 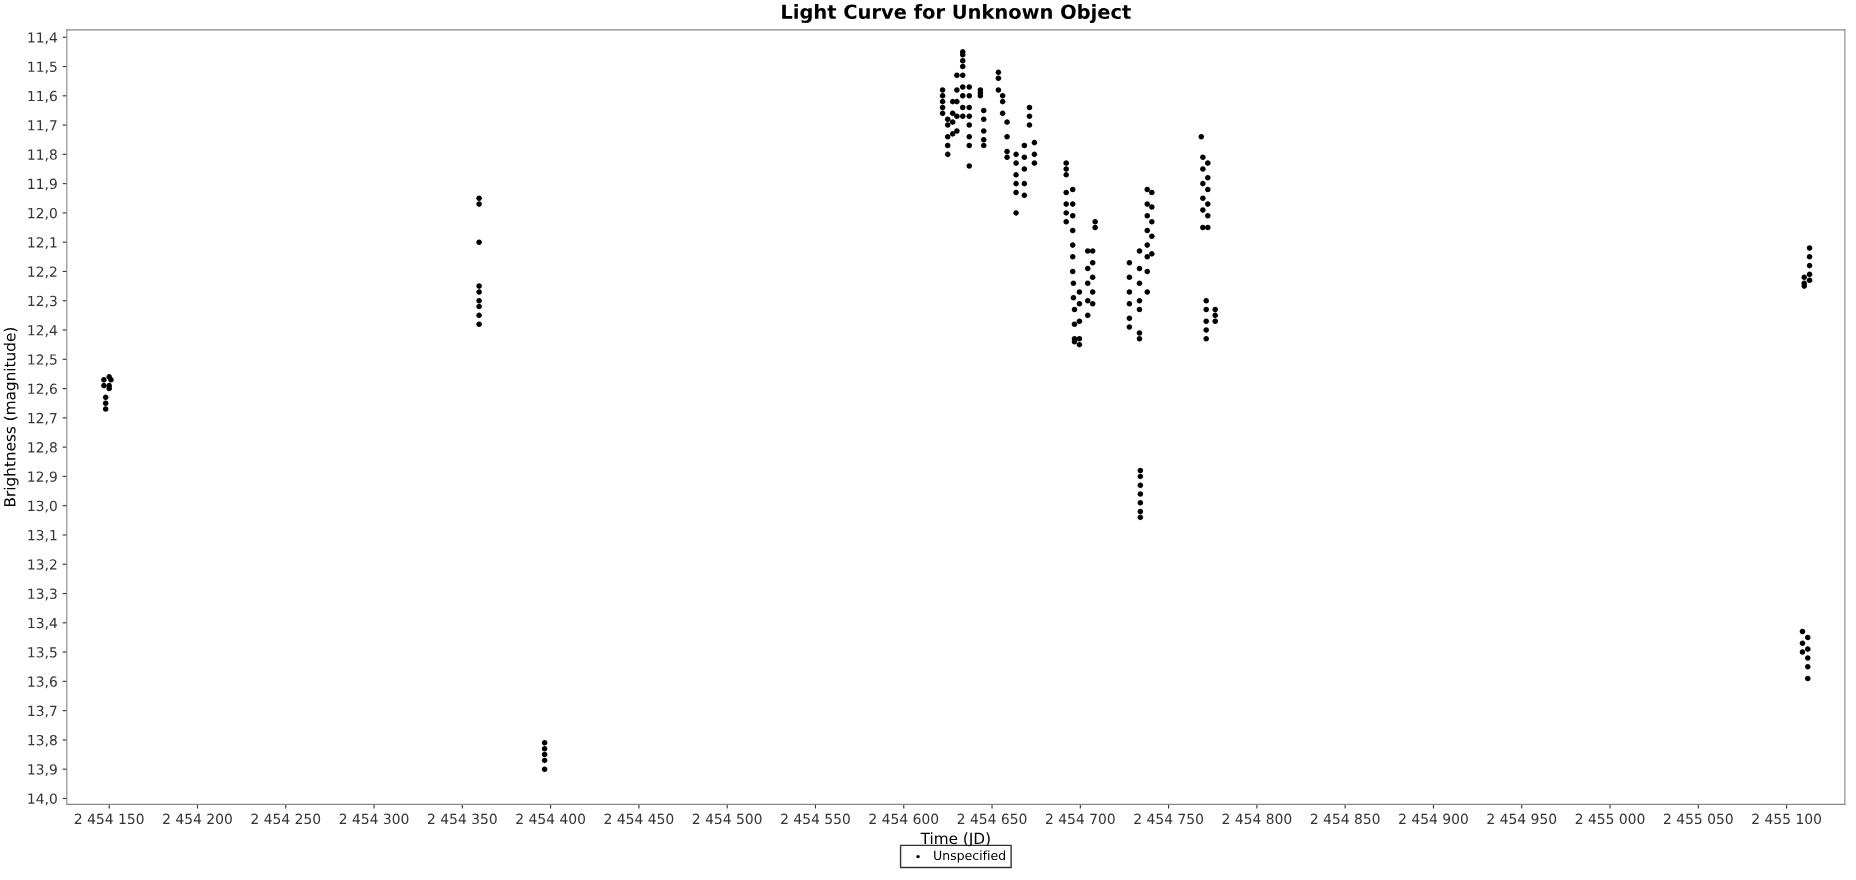 I want to click on y-tick-label: 11,4, so click(x=43, y=38).